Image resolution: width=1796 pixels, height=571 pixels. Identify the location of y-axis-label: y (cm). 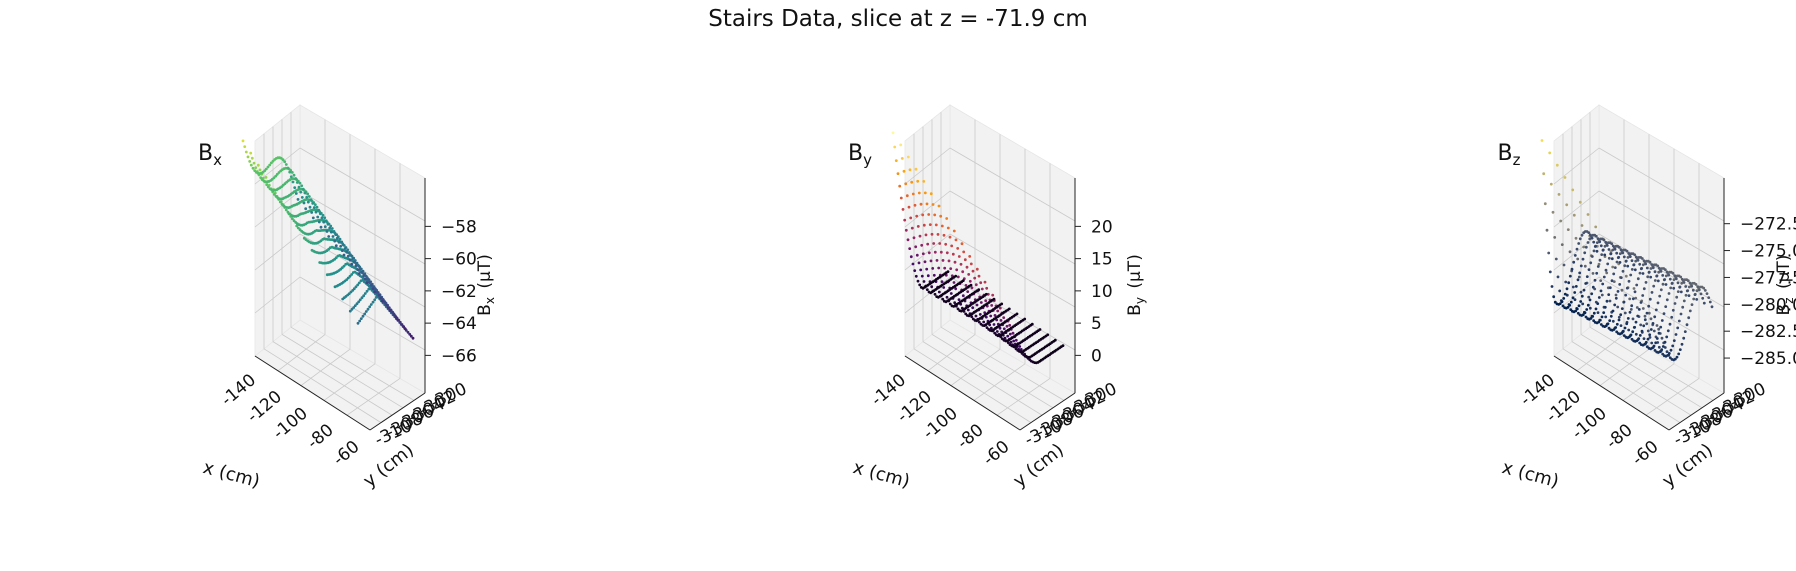
(388, 466).